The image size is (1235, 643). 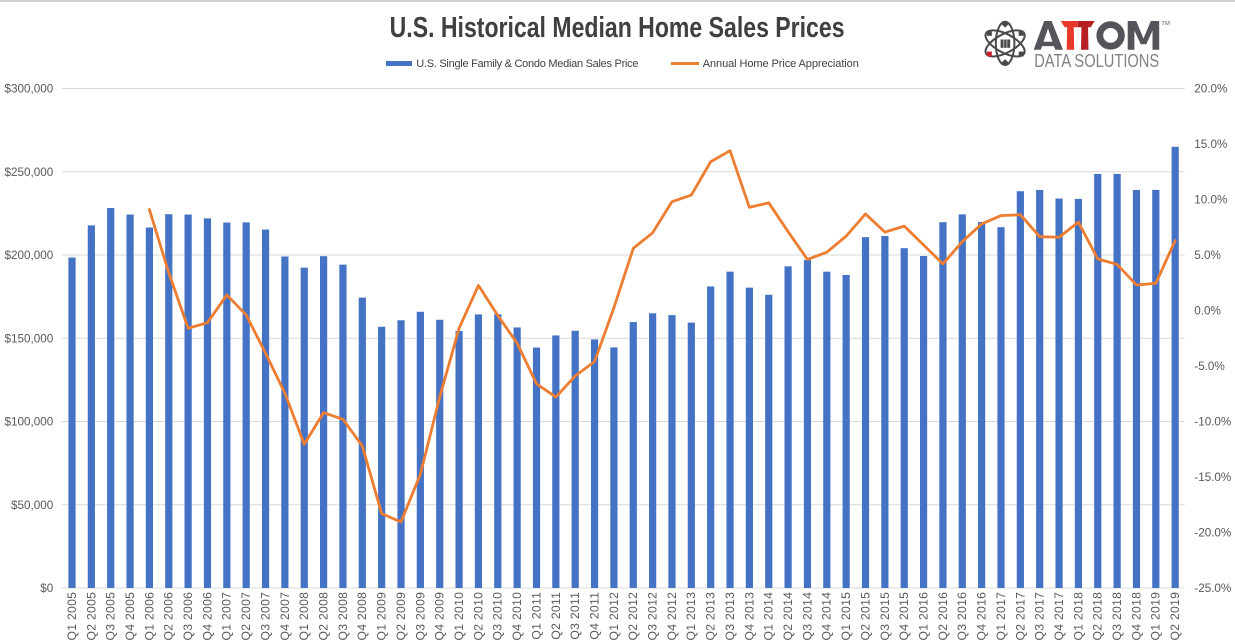 What do you see at coordinates (594, 616) in the screenshot?
I see `svg-text: Q4 2011` at bounding box center [594, 616].